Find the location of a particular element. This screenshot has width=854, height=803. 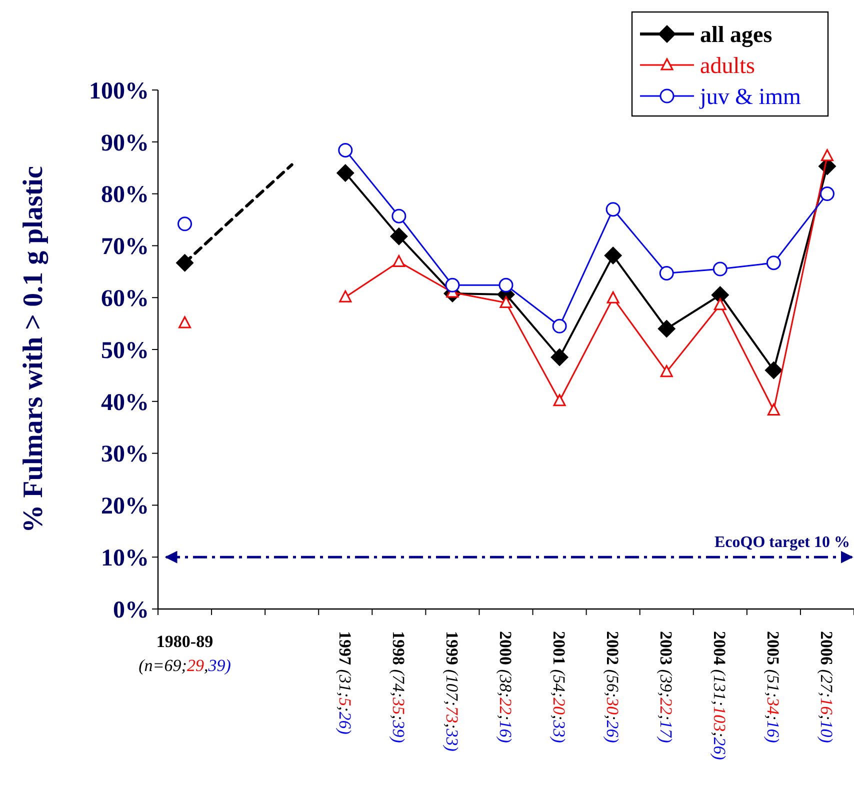

x-tick-label: 2004 (131;103;26) is located at coordinates (720, 695).